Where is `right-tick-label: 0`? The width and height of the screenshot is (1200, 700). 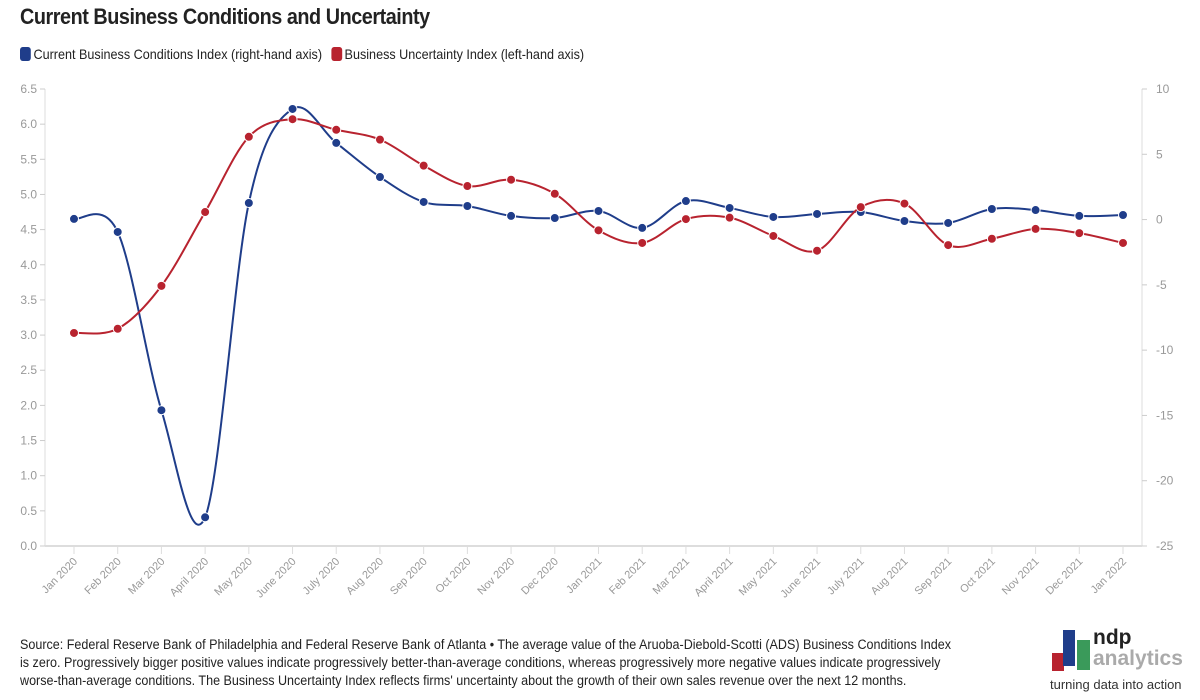
right-tick-label: 0 is located at coordinates (1159, 220).